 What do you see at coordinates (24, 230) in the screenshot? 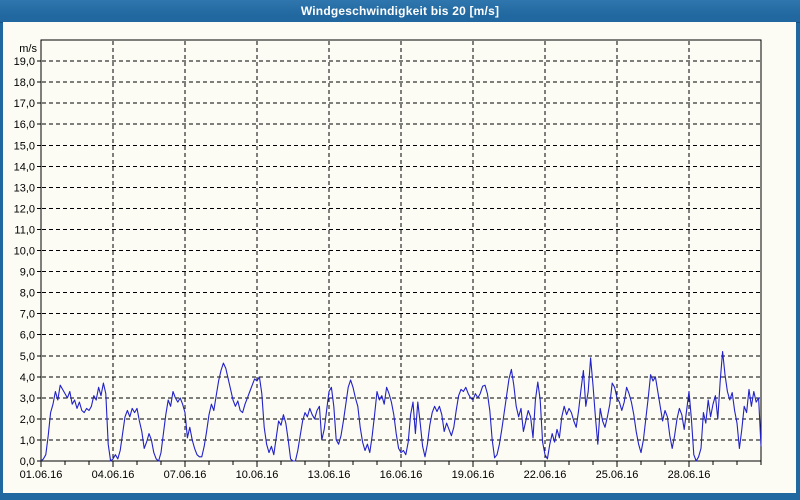
I see `y-tick-label: 11,0` at bounding box center [24, 230].